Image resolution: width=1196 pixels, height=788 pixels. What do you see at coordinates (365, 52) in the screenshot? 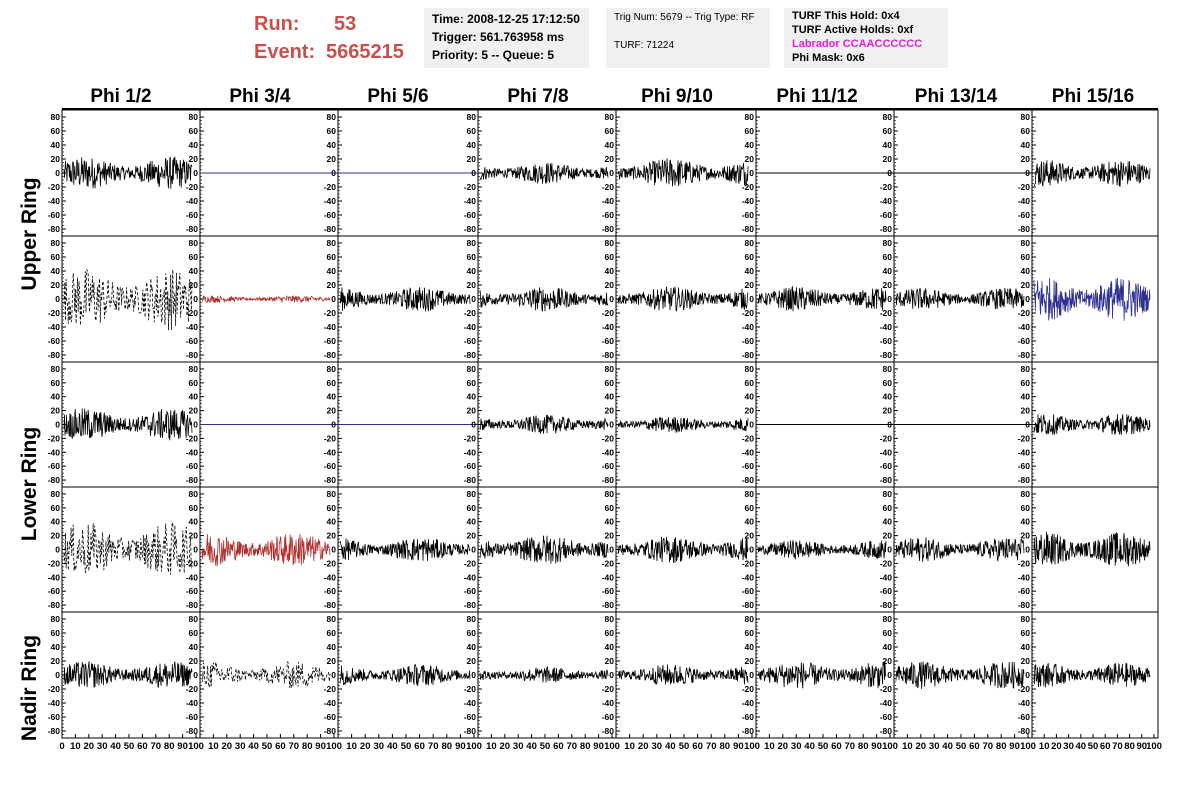
I see `event-value: 5665215` at bounding box center [365, 52].